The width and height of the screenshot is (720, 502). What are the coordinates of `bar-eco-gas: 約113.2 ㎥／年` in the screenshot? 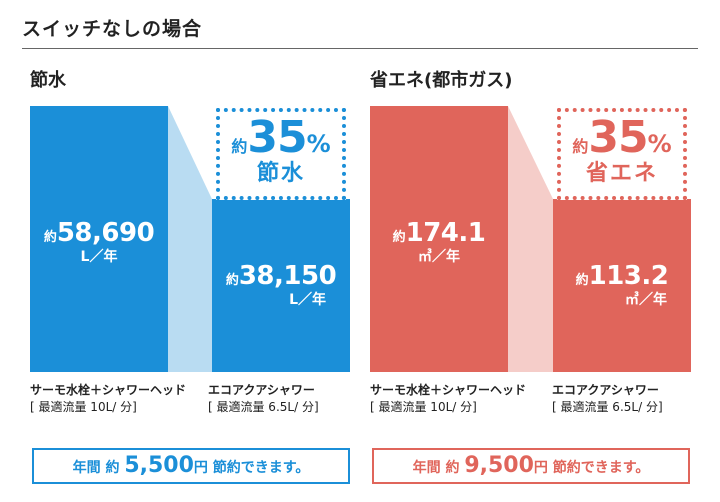 It's located at (622, 285).